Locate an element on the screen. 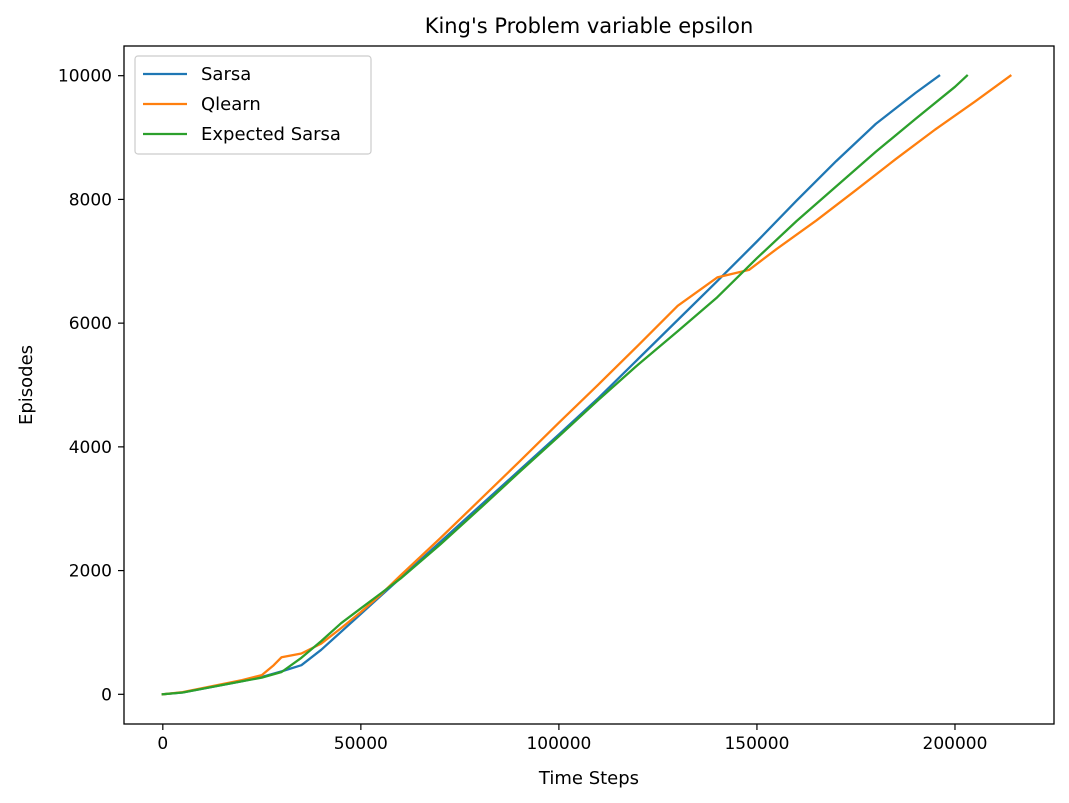 The image size is (1069, 803). x-axis-label: Time Steps is located at coordinates (588, 778).